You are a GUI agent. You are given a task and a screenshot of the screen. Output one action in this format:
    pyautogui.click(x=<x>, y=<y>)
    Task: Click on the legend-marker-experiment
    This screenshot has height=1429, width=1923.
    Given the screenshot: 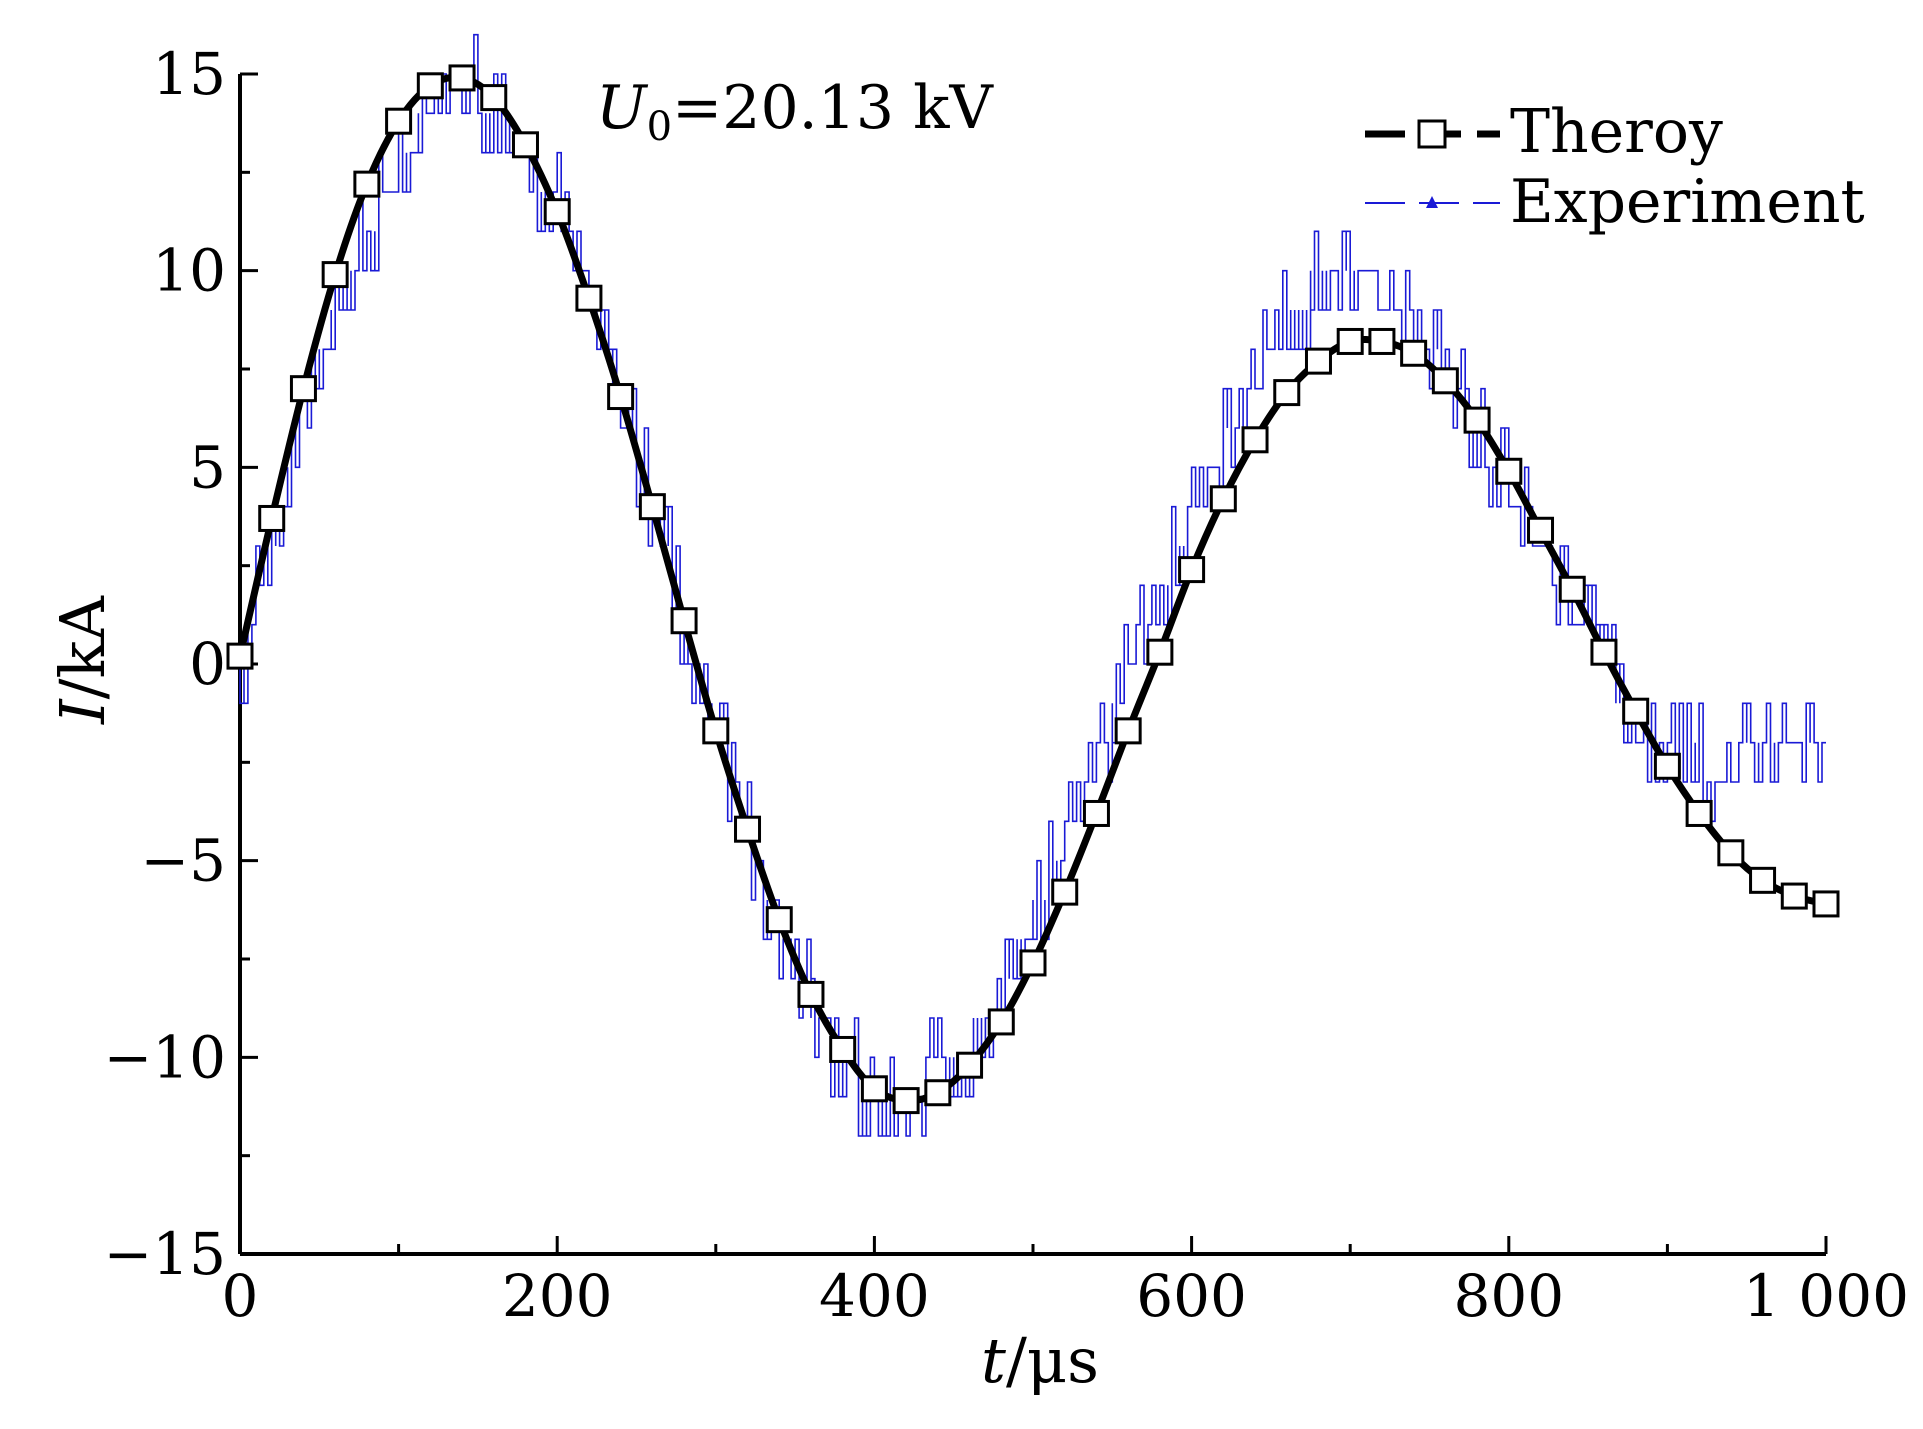 What is the action you would take?
    pyautogui.click(x=1432, y=202)
    